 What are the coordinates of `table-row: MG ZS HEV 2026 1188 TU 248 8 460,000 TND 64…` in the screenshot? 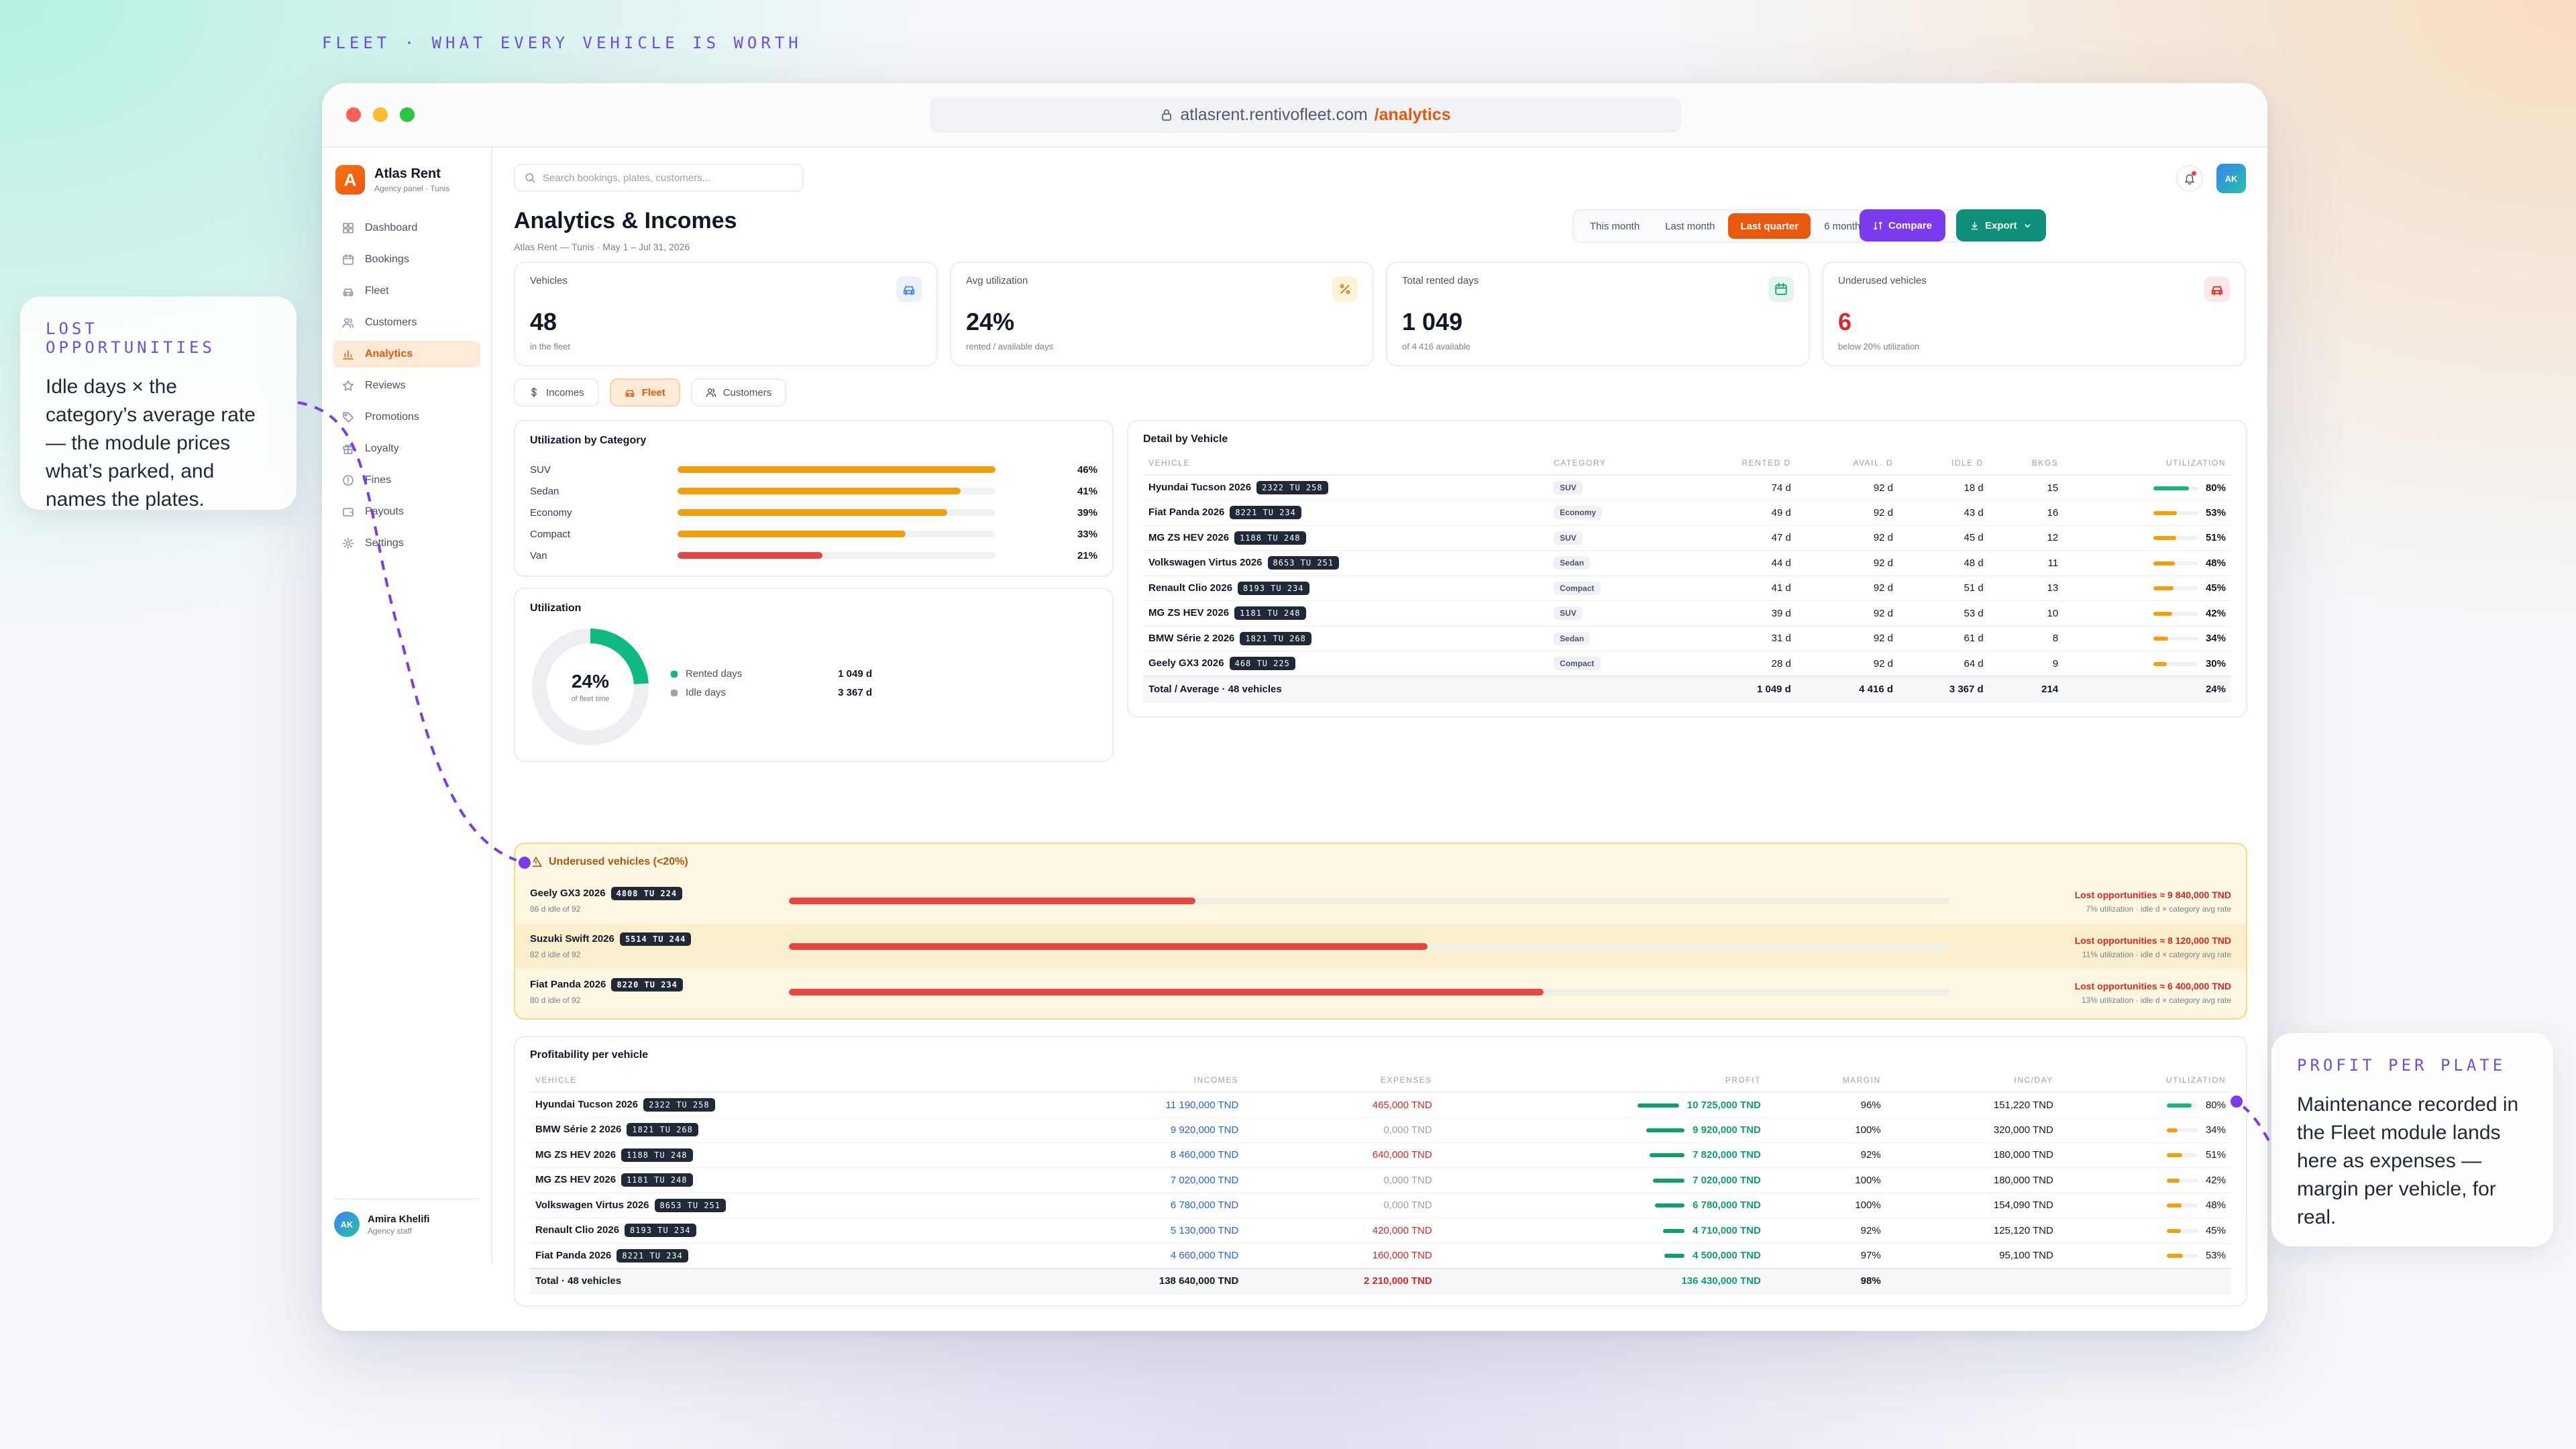 It's located at (1380, 1155).